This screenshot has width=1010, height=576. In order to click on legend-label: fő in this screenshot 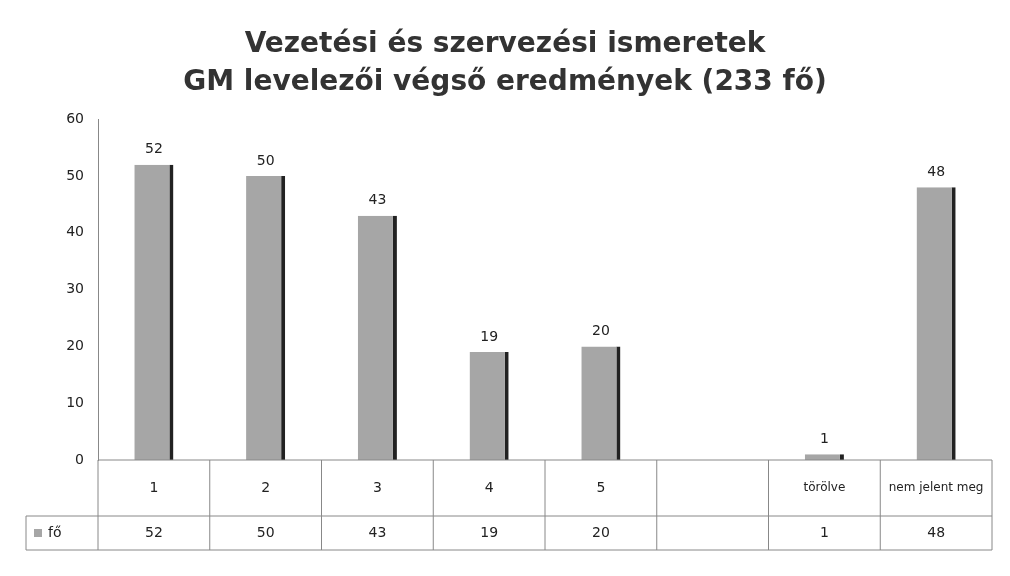, I will do `click(55, 531)`.